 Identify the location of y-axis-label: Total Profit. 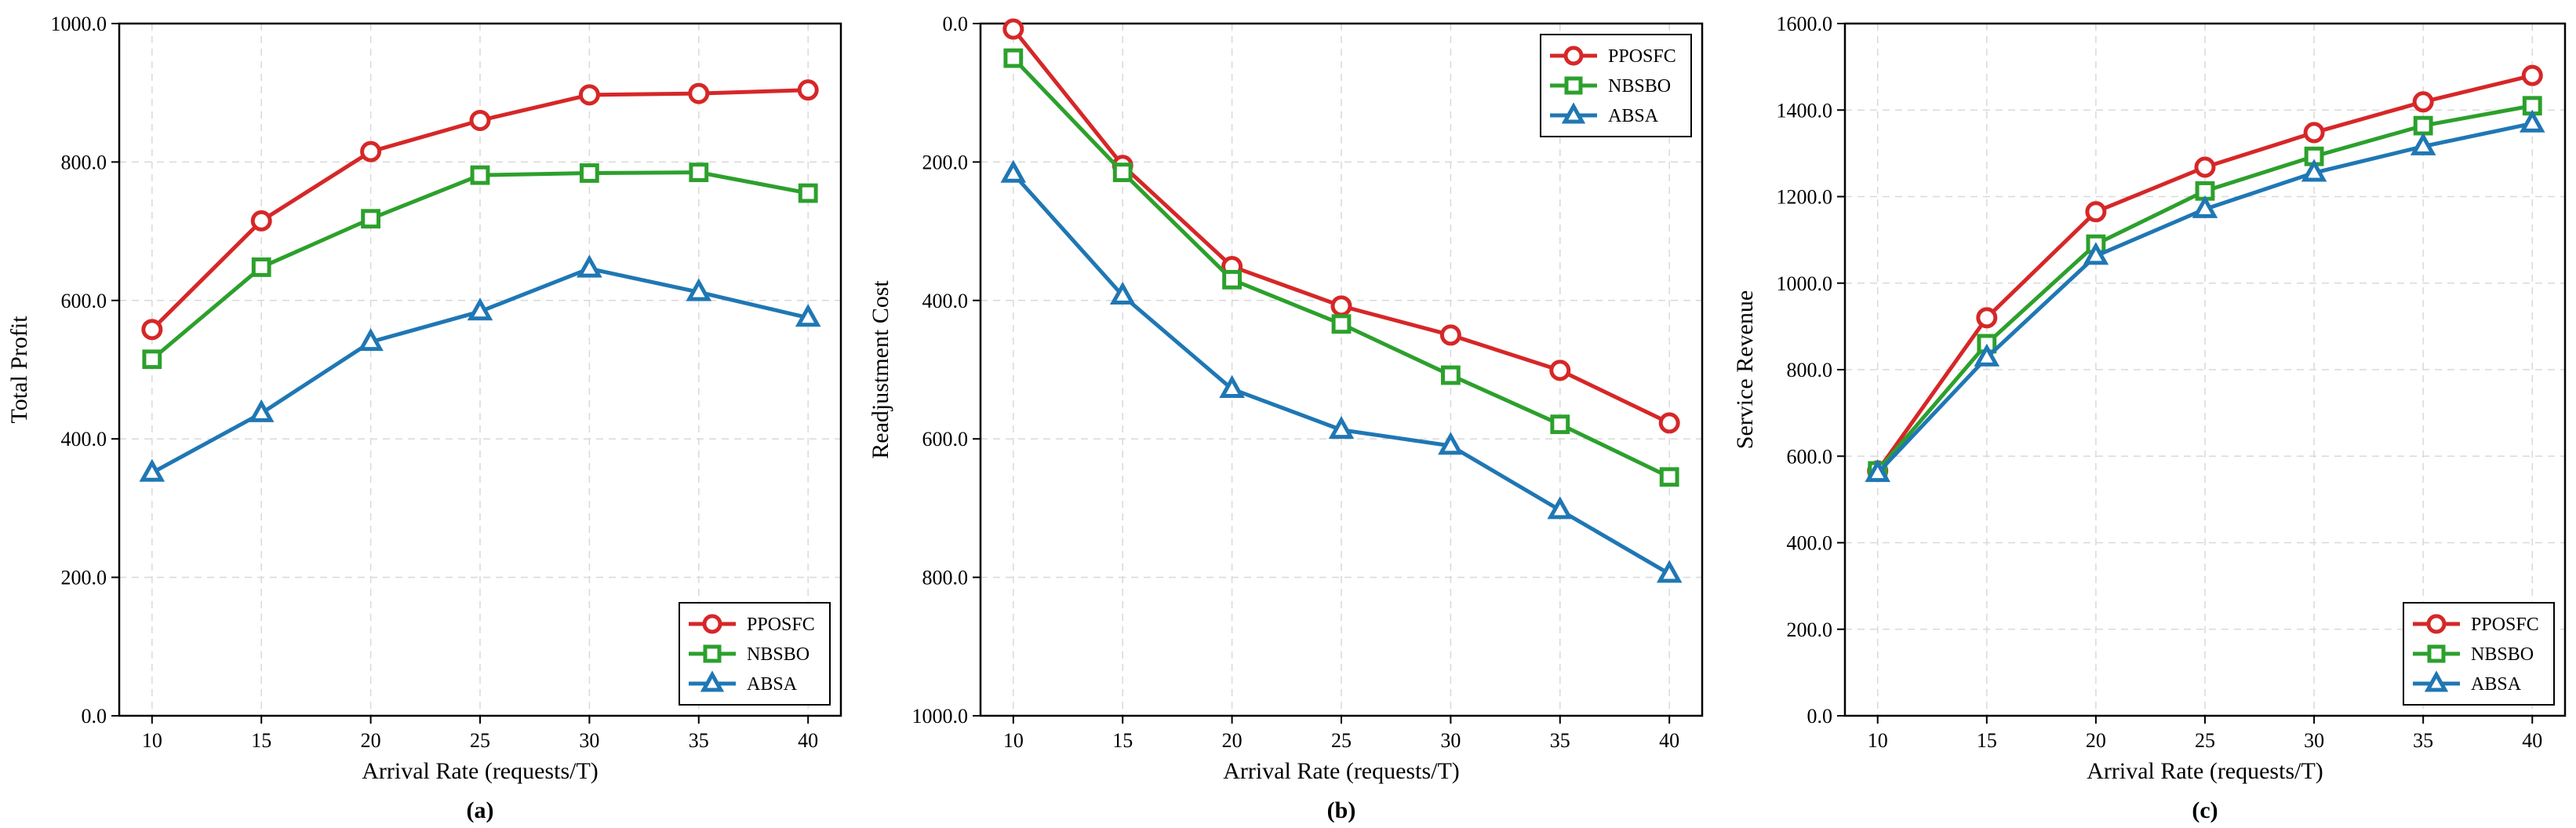
(19, 370).